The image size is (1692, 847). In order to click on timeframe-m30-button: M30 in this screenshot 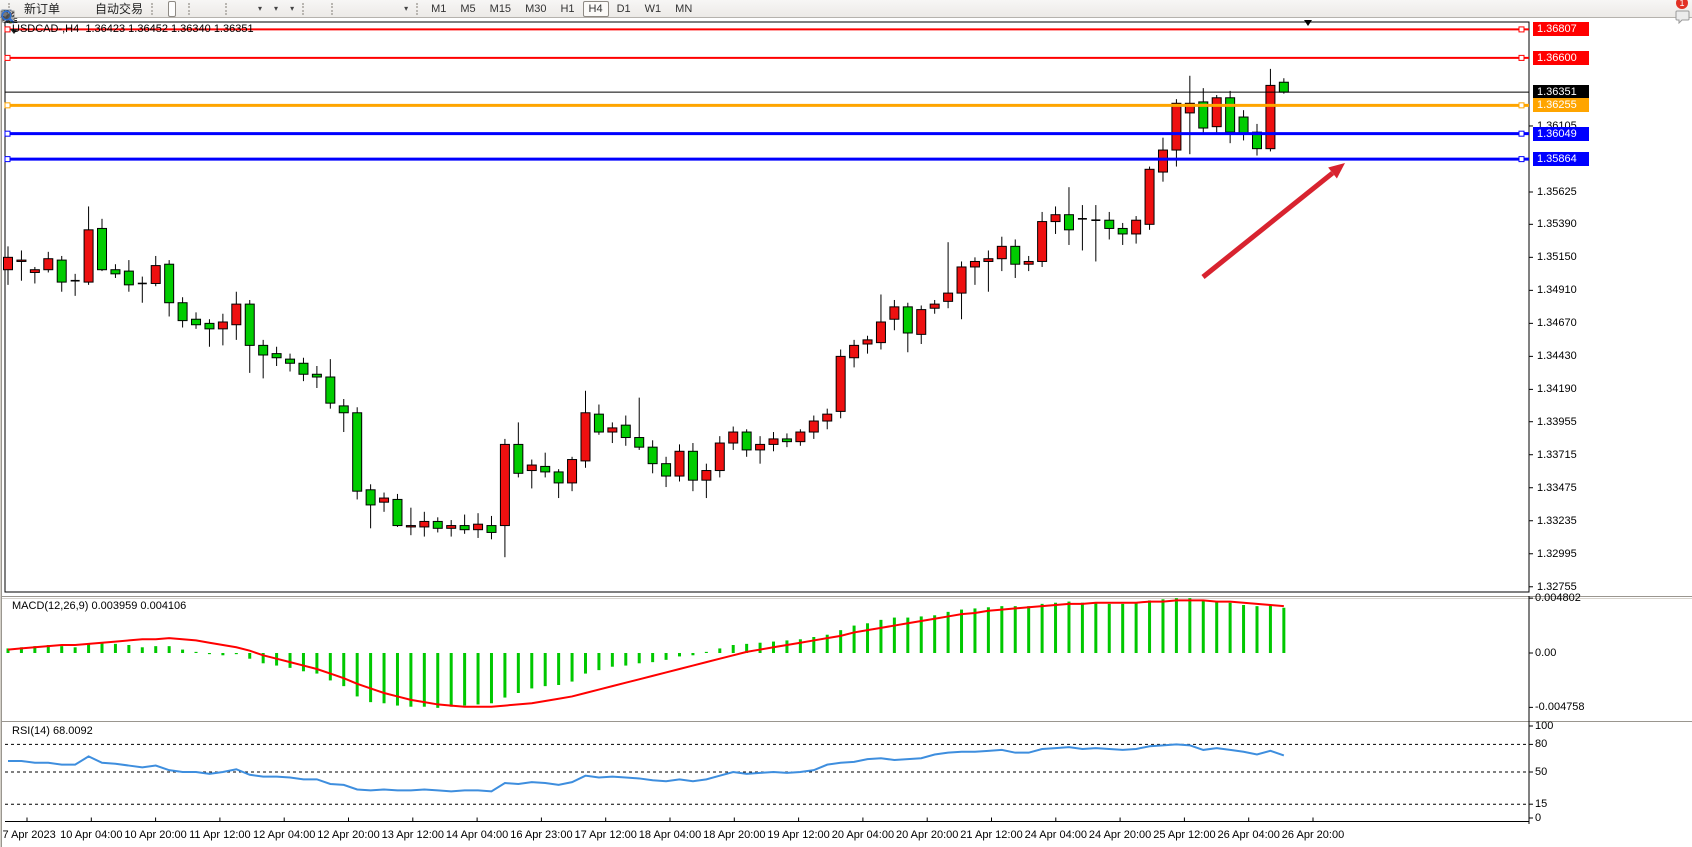, I will do `click(536, 8)`.